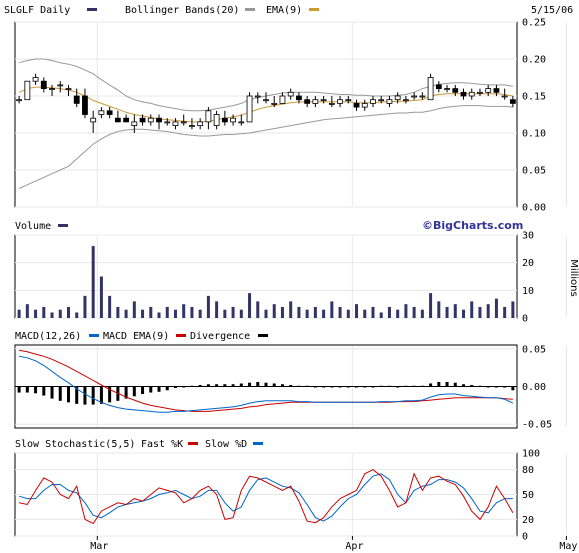 Image resolution: width=579 pixels, height=553 pixels. What do you see at coordinates (75, 444) in the screenshot?
I see `stoch-legend-label-0: Slow Stochastic(5,5)` at bounding box center [75, 444].